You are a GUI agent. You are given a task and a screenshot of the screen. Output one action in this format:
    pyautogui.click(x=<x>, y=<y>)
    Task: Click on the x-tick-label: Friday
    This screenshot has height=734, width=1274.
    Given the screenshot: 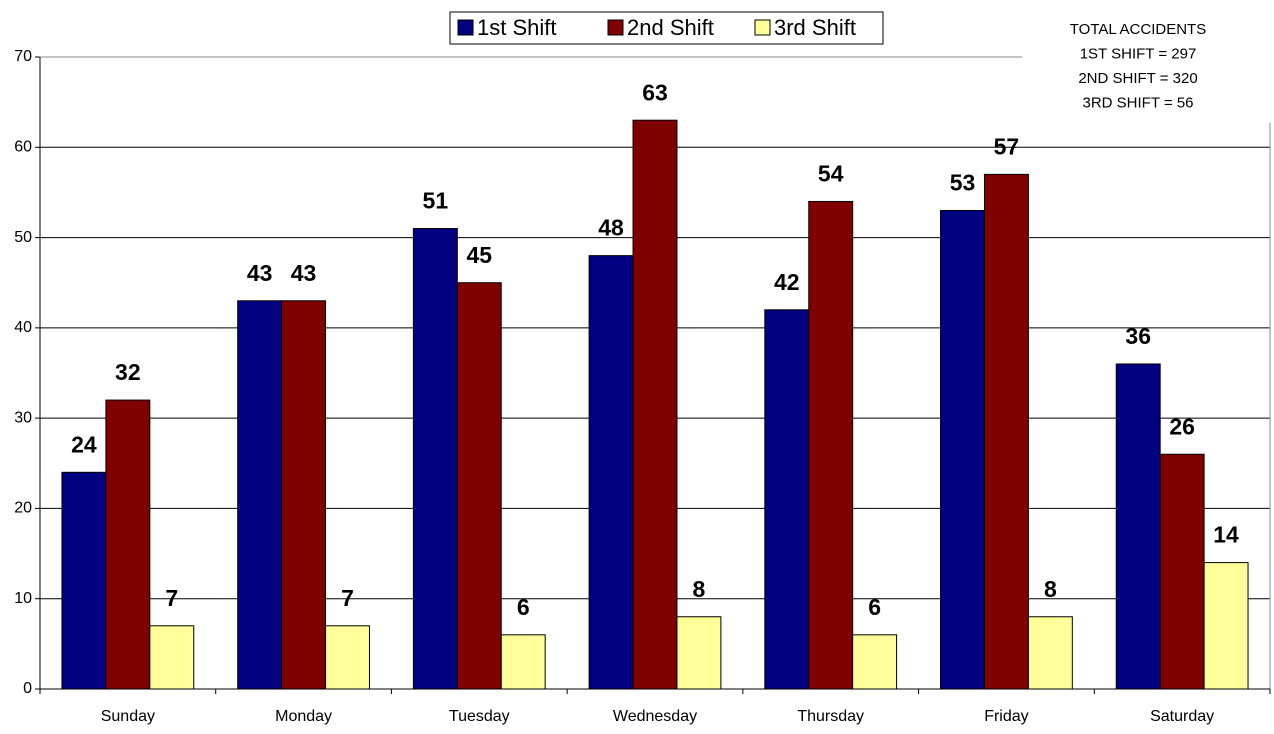 What is the action you would take?
    pyautogui.click(x=1006, y=716)
    